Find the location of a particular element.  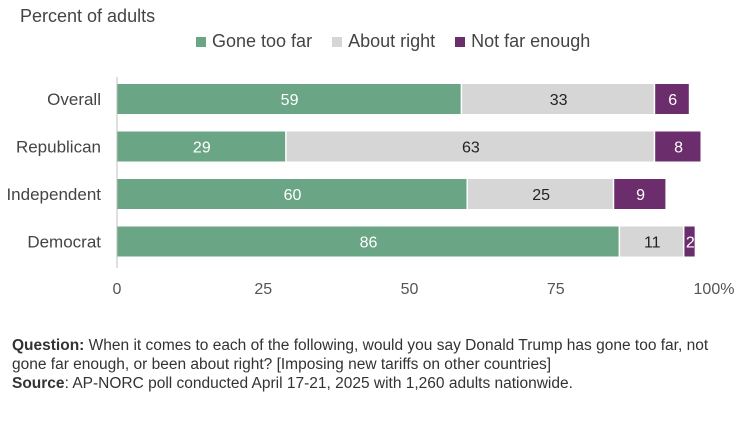

x-tick-label-75: 75 is located at coordinates (556, 289).